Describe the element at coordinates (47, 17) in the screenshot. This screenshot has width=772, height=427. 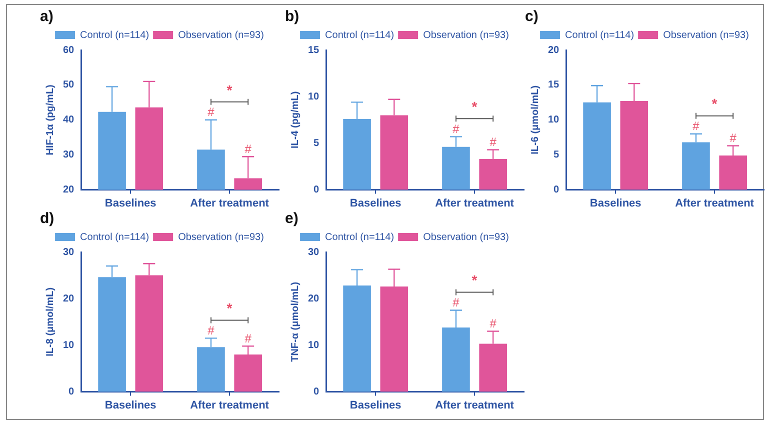
I see `chart-title: a)` at that location.